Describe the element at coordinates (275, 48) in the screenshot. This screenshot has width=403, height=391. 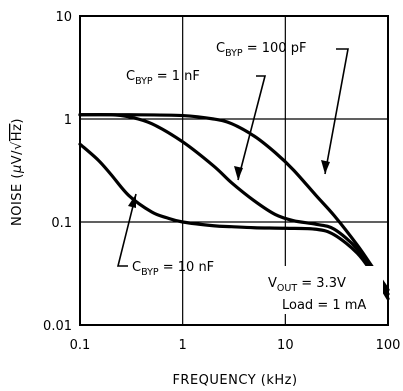
I see `ann-100pf-rest: = 100 pF` at that location.